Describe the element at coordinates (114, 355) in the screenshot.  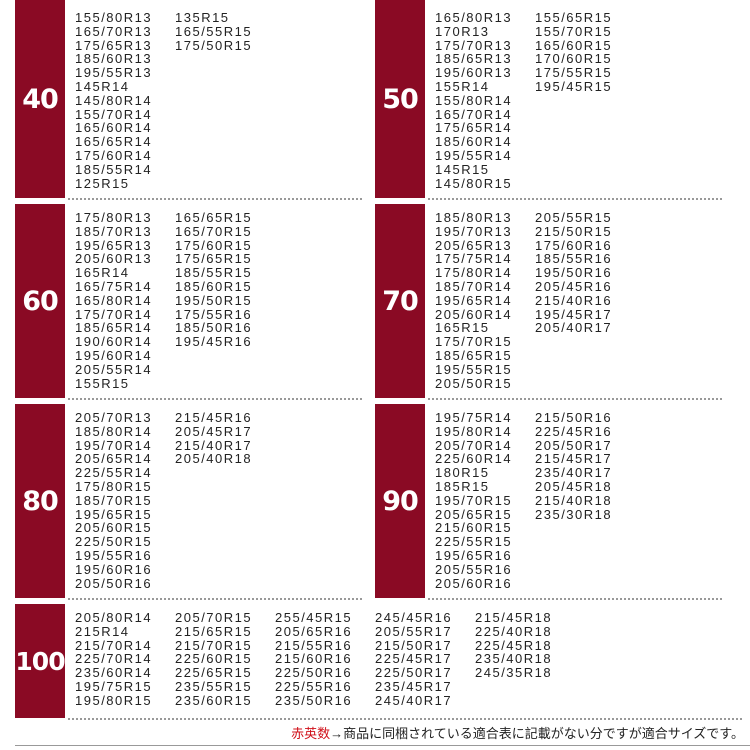
I see `tire-size: 195/60R14` at that location.